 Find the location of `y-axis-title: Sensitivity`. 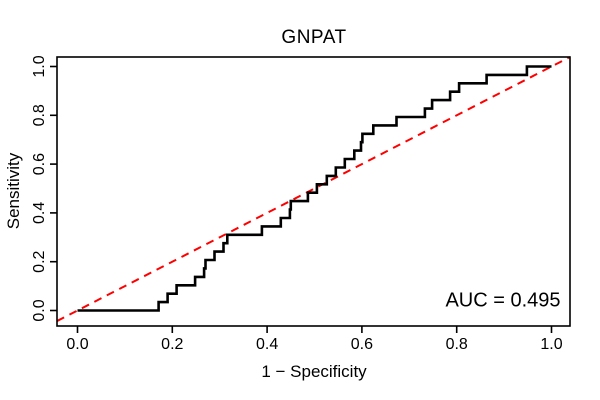

y-axis-title: Sensitivity is located at coordinates (13, 191).